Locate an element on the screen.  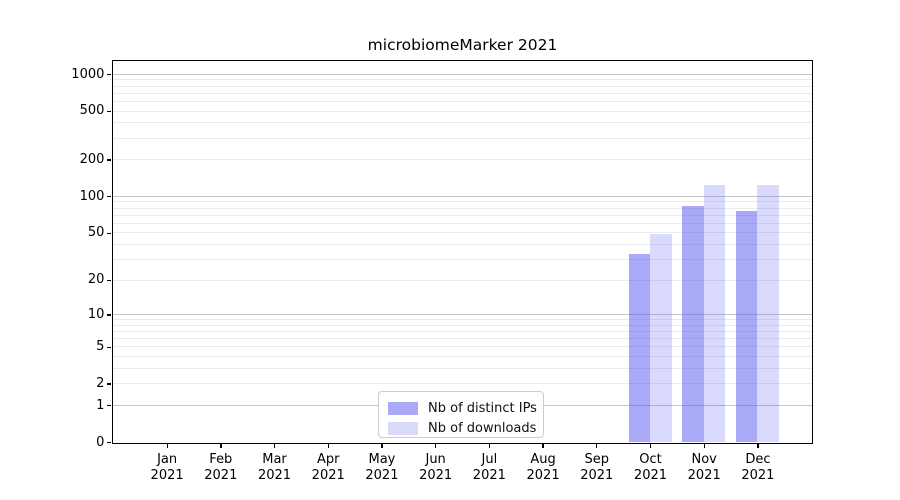
y-axis-tick-label: 10 is located at coordinates (96, 314).